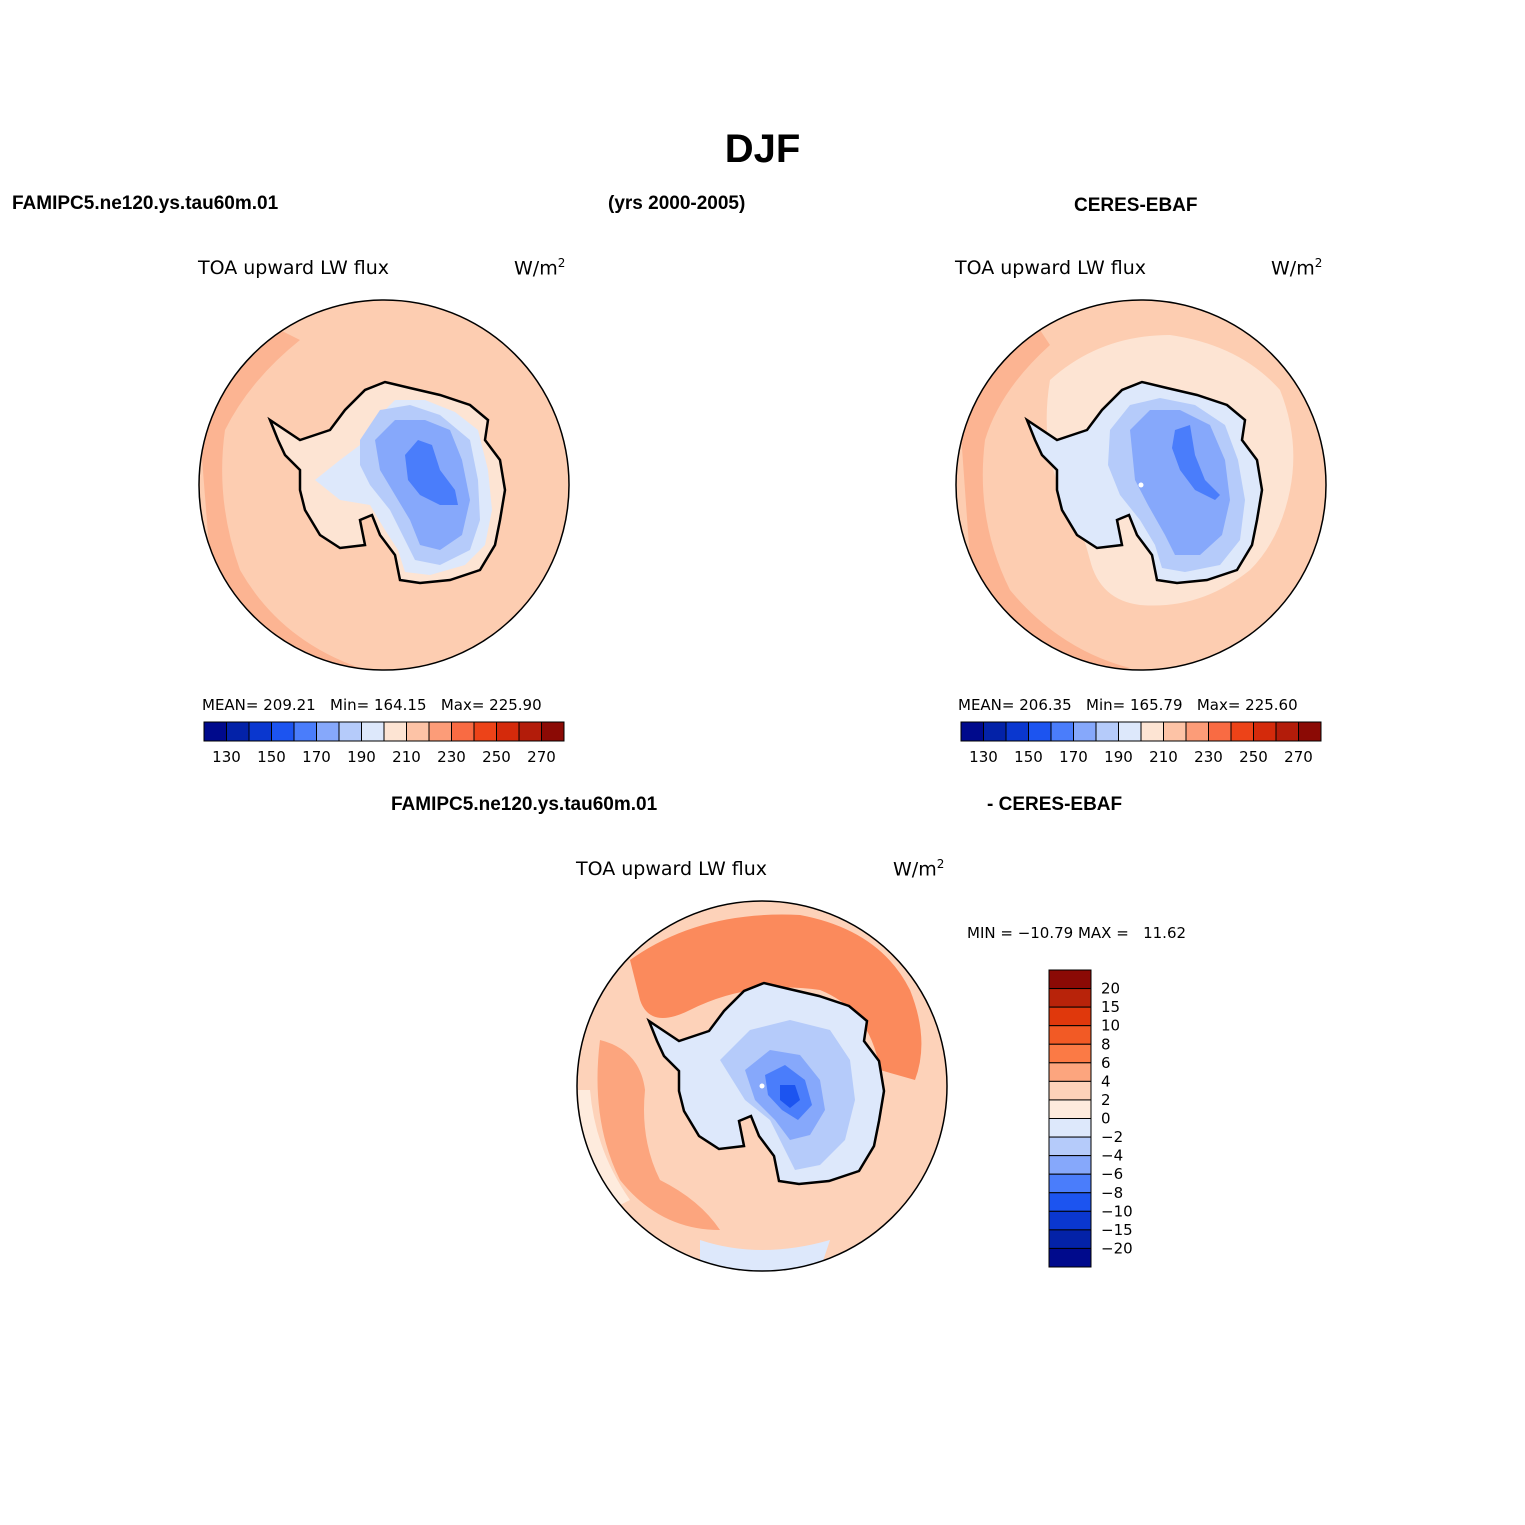  What do you see at coordinates (1112, 1174) in the screenshot?
I see `colorbar-tick-label: −6` at bounding box center [1112, 1174].